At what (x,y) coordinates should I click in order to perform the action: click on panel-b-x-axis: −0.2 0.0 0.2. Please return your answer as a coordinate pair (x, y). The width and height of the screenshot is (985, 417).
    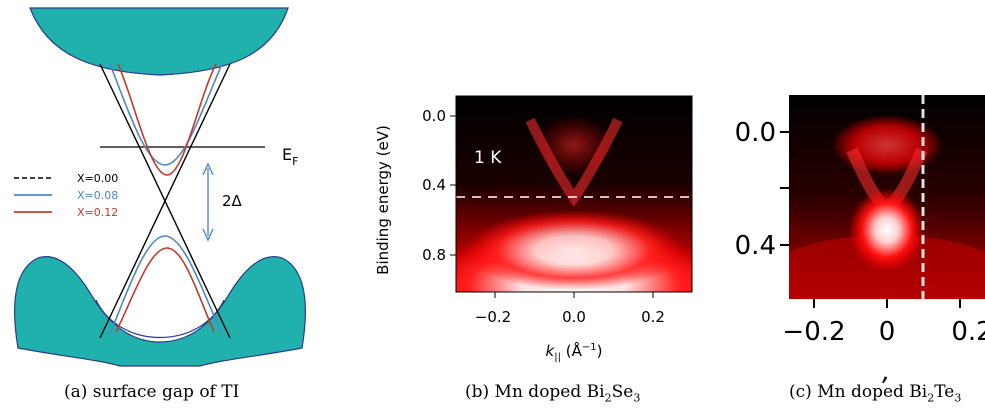
    Looking at the image, I should click on (570, 309).